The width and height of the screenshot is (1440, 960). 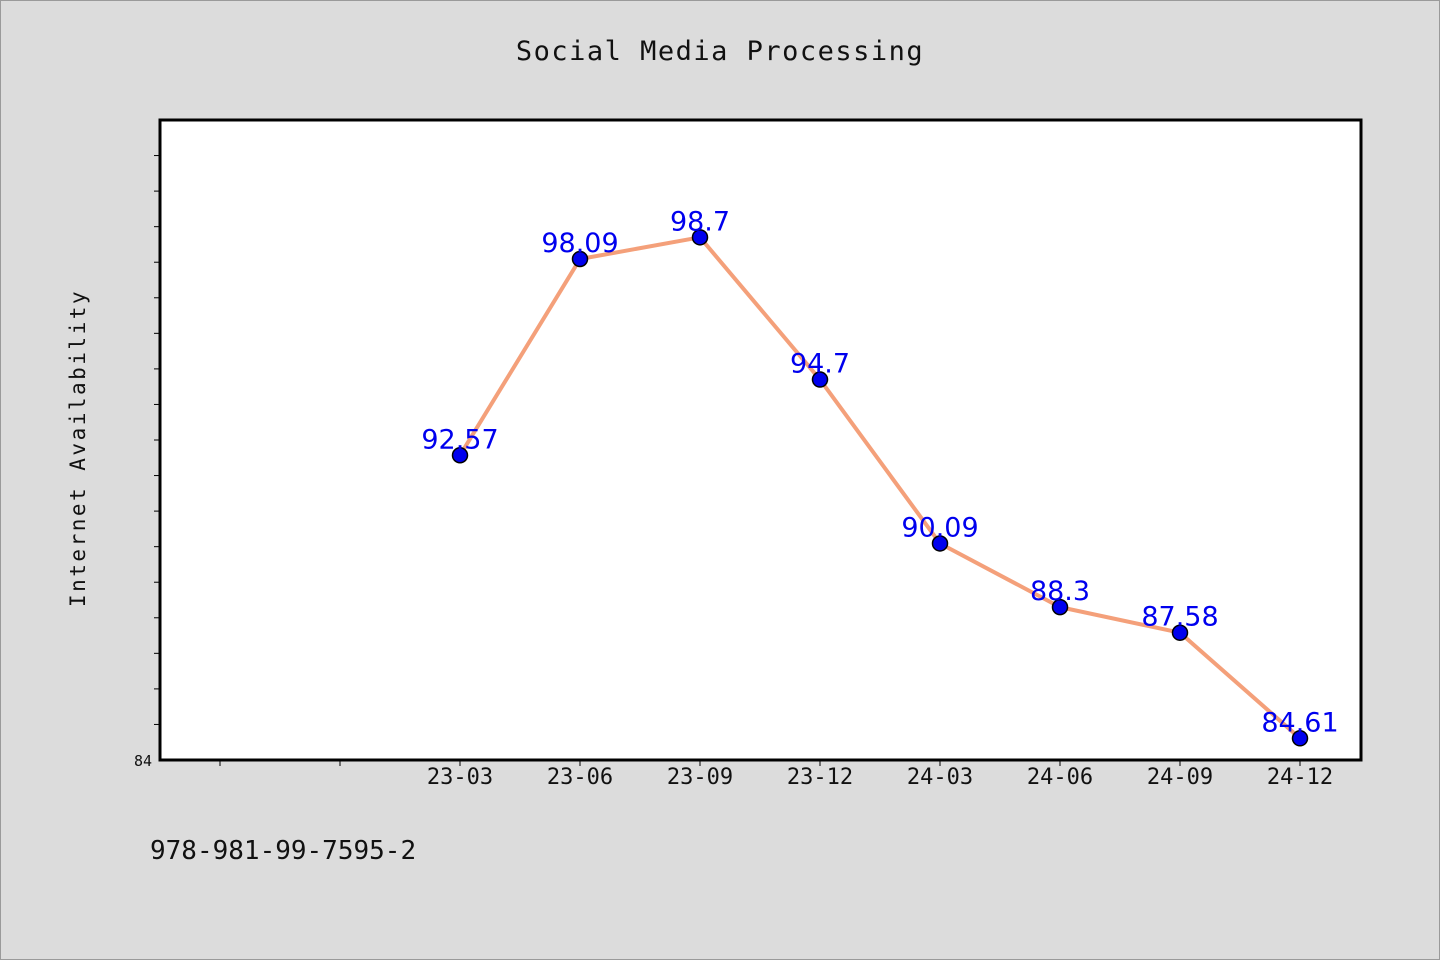 I want to click on chart-title: Social Media Processing, so click(x=720, y=51).